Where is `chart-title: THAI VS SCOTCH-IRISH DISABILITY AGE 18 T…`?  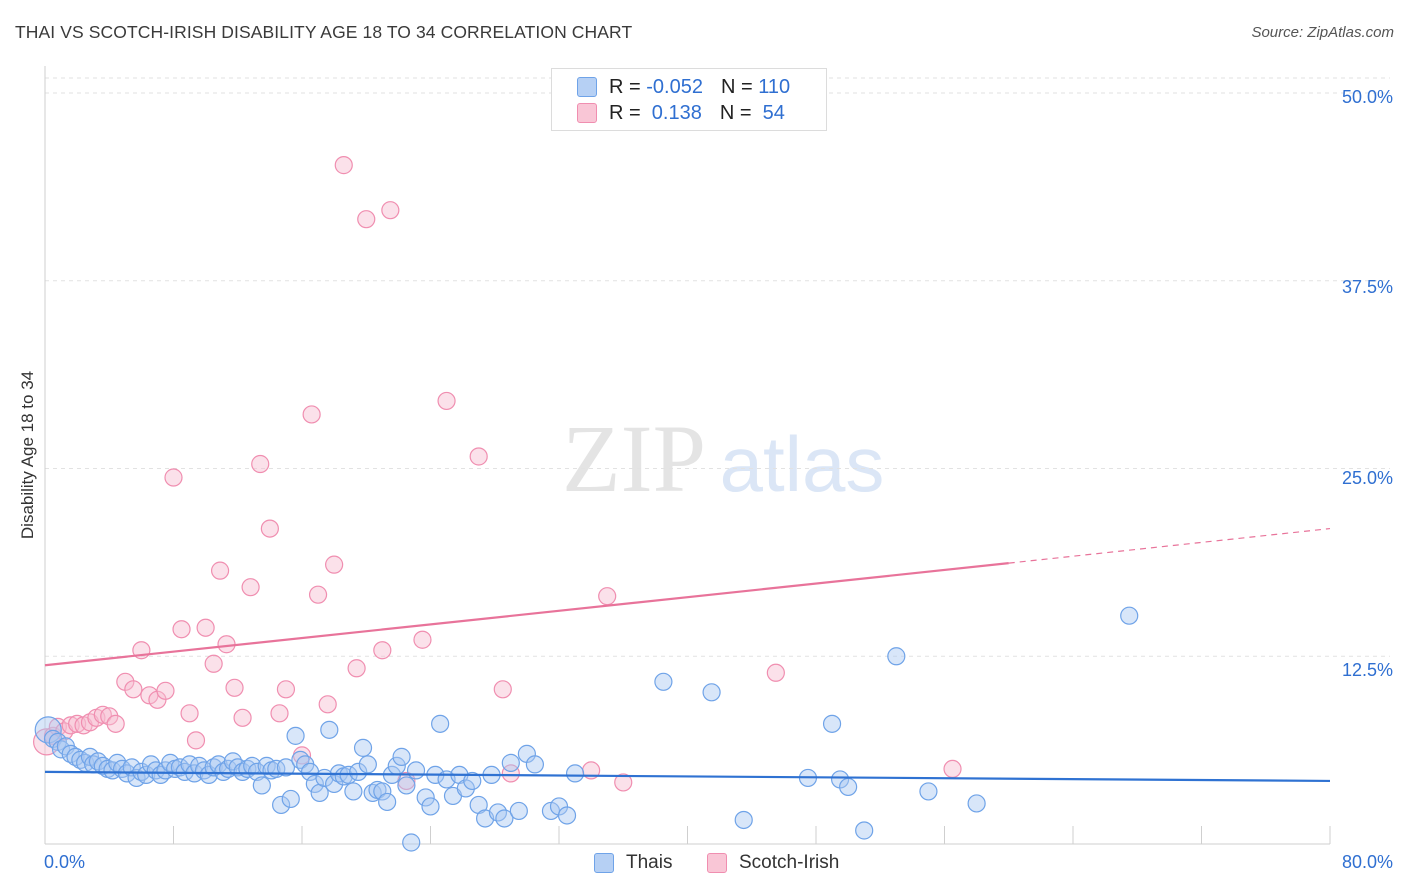 chart-title: THAI VS SCOTCH-IRISH DISABILITY AGE 18 T… is located at coordinates (324, 32).